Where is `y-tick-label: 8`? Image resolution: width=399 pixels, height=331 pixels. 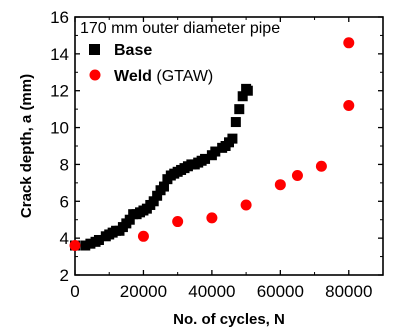 y-tick-label: 8 is located at coordinates (64, 164).